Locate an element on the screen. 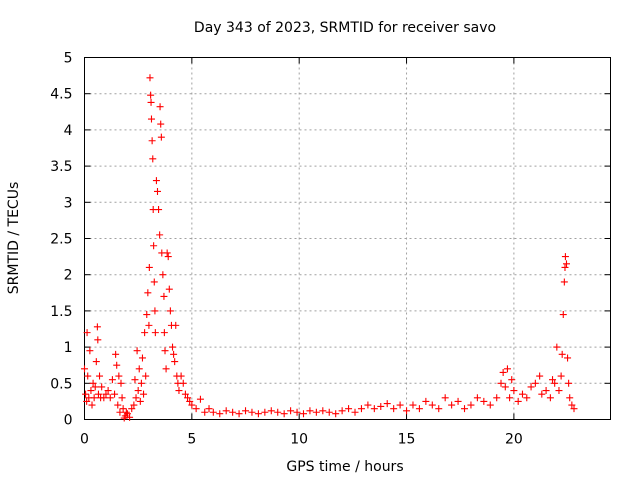  x-tick-label: 5 is located at coordinates (191, 440).